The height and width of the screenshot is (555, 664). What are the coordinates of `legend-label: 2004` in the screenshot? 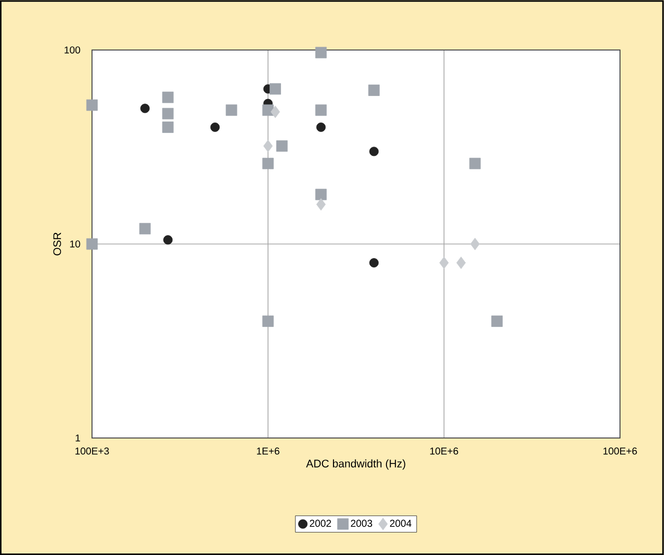 It's located at (401, 523).